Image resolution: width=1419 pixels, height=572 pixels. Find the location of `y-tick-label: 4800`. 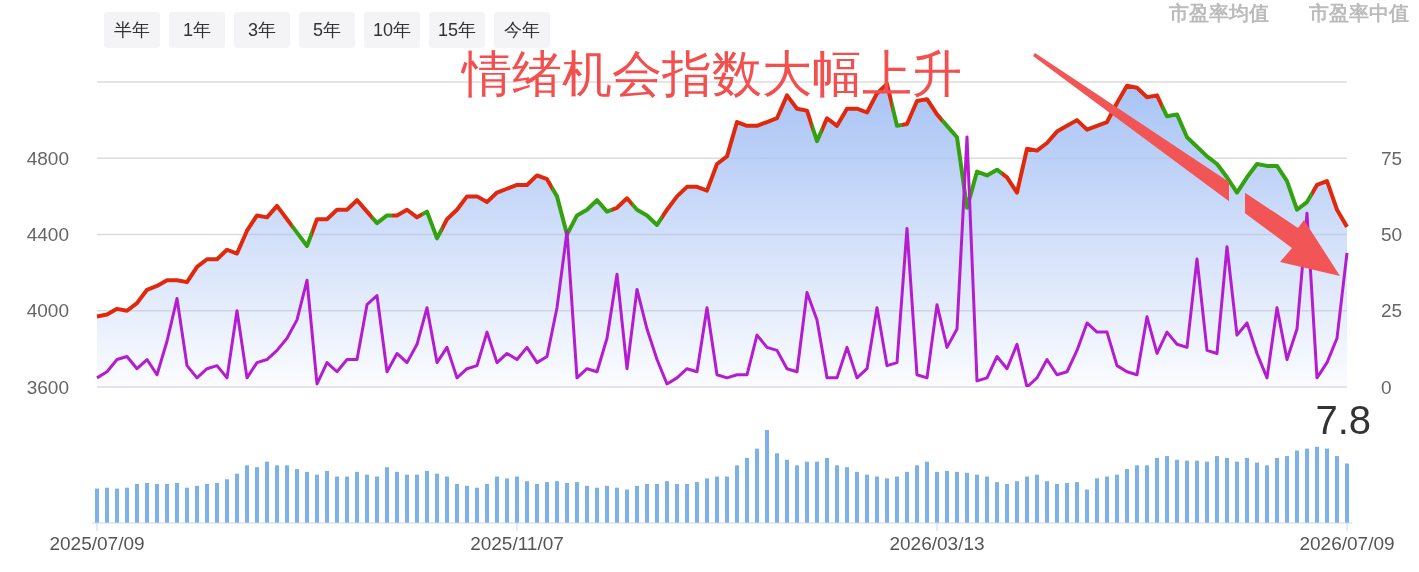

y-tick-label: 4800 is located at coordinates (47, 158).